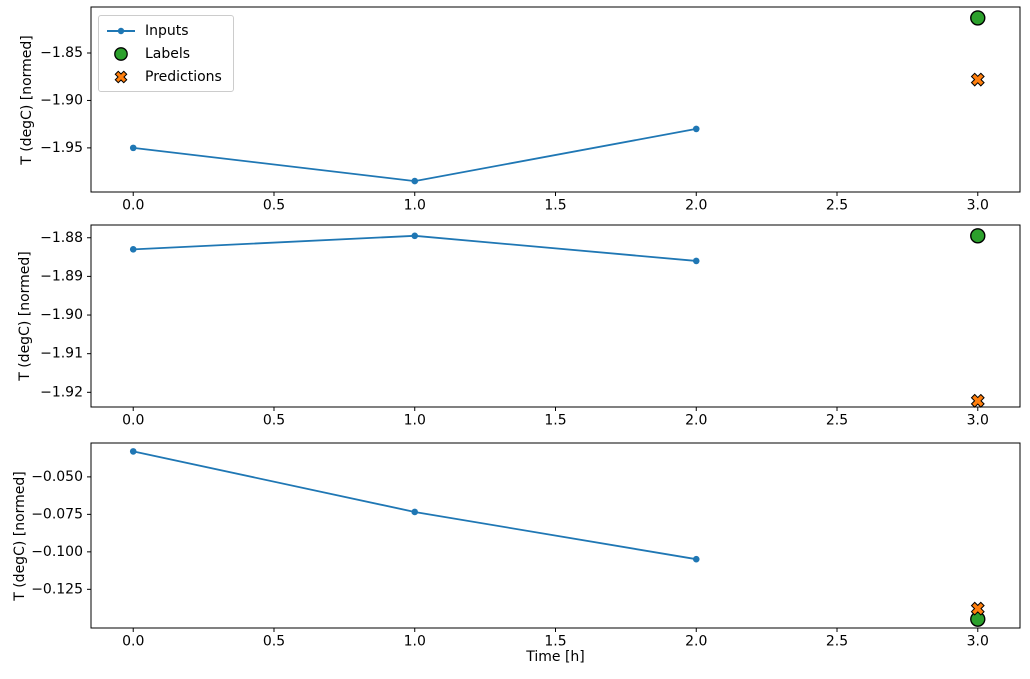  Describe the element at coordinates (61, 238) in the screenshot. I see `y-tick-label: −1.88` at that location.